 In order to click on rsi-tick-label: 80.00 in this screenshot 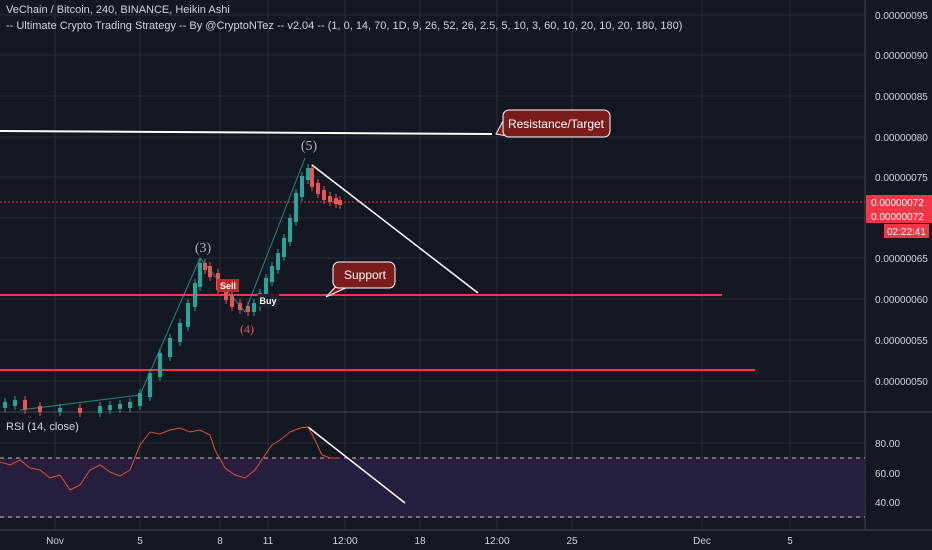, I will do `click(887, 444)`.